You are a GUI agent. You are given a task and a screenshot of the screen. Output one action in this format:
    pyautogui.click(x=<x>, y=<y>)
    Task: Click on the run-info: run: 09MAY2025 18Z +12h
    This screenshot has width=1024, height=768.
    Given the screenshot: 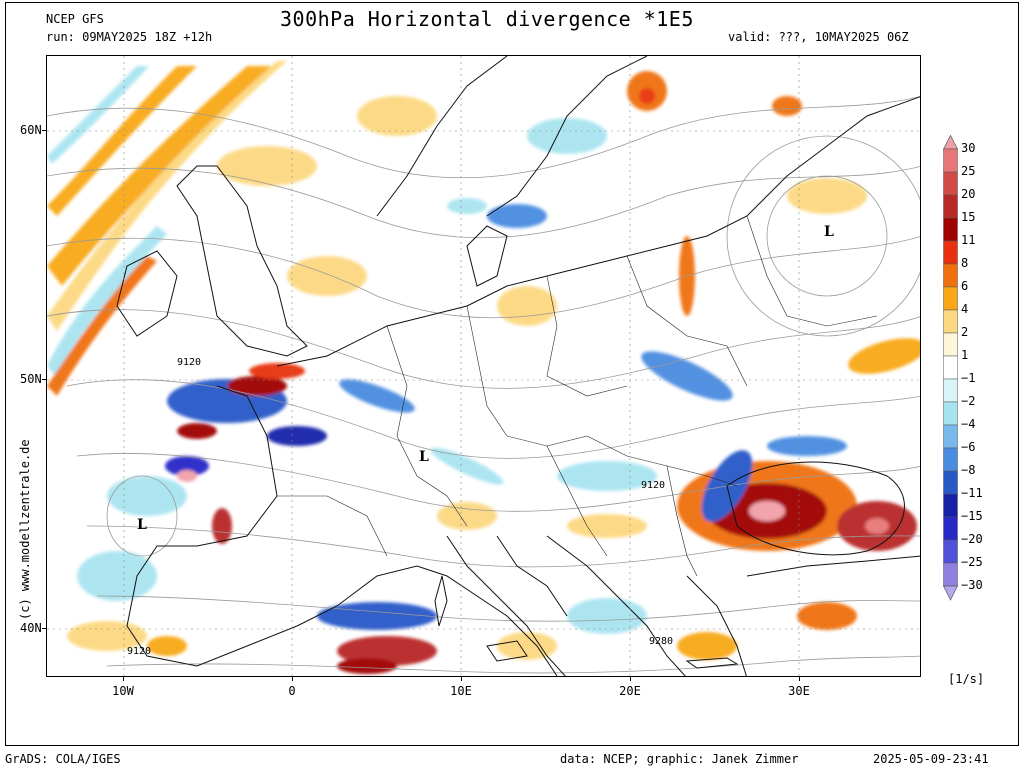 What is the action you would take?
    pyautogui.click(x=129, y=37)
    